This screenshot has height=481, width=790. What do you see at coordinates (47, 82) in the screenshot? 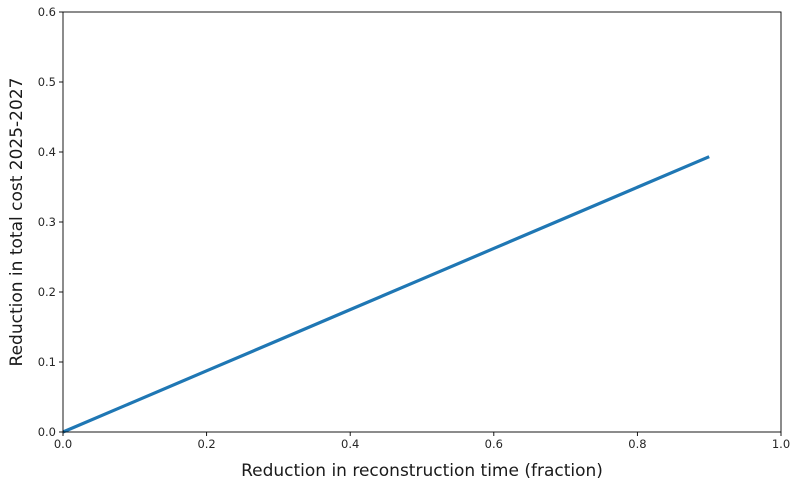
I see `y-tick-label: 0.5` at bounding box center [47, 82].